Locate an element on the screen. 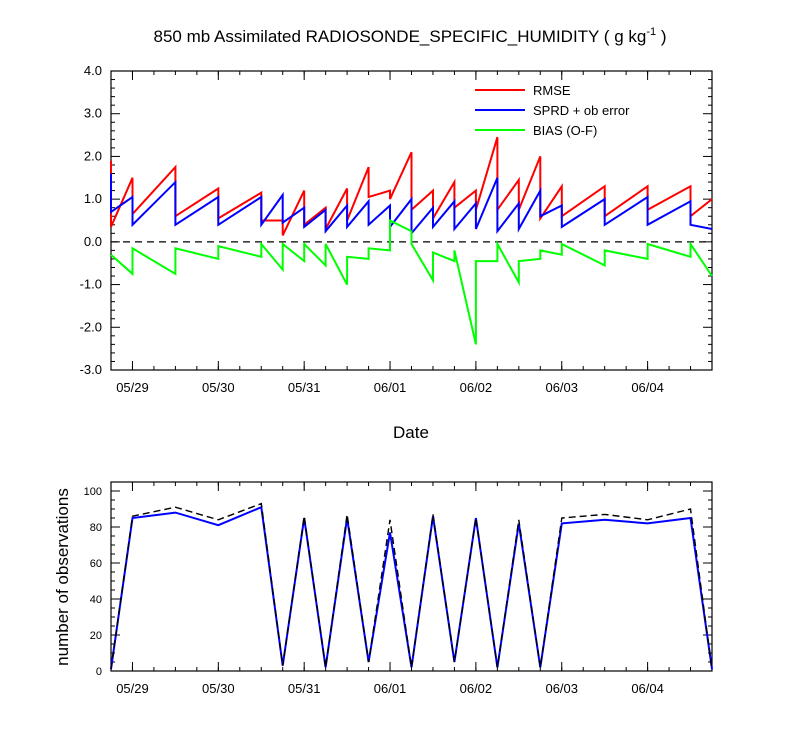  legend-label-bias-o-f: BIAS (O-F) is located at coordinates (565, 130).